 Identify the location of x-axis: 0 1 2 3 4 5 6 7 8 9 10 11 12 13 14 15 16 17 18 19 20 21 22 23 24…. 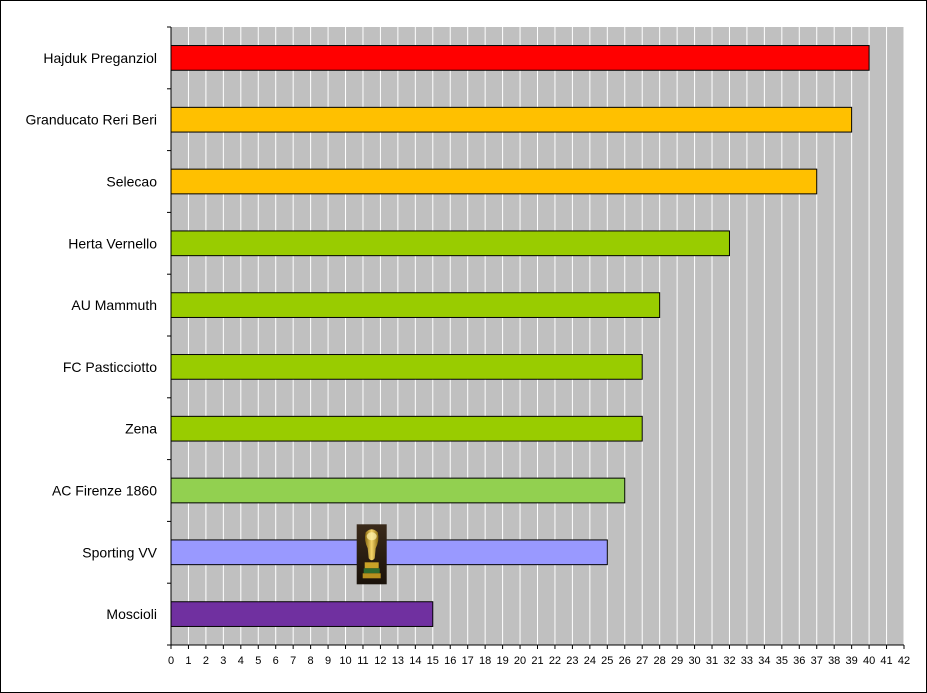
(539, 656).